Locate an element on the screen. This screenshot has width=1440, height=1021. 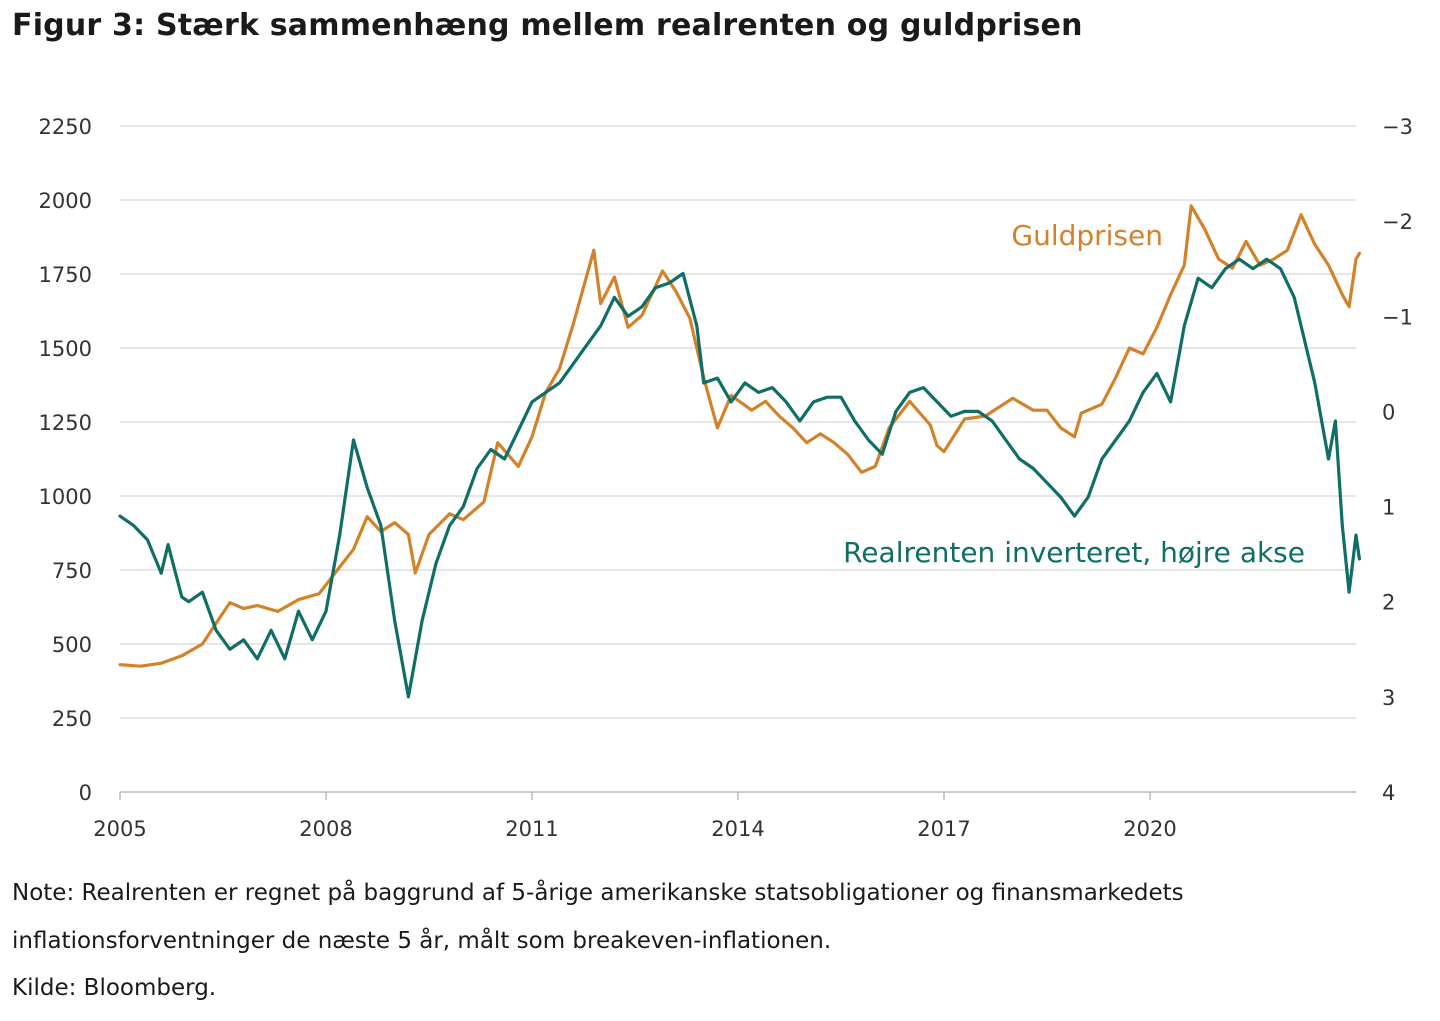
y-left-tick-label: 250 is located at coordinates (72, 719).